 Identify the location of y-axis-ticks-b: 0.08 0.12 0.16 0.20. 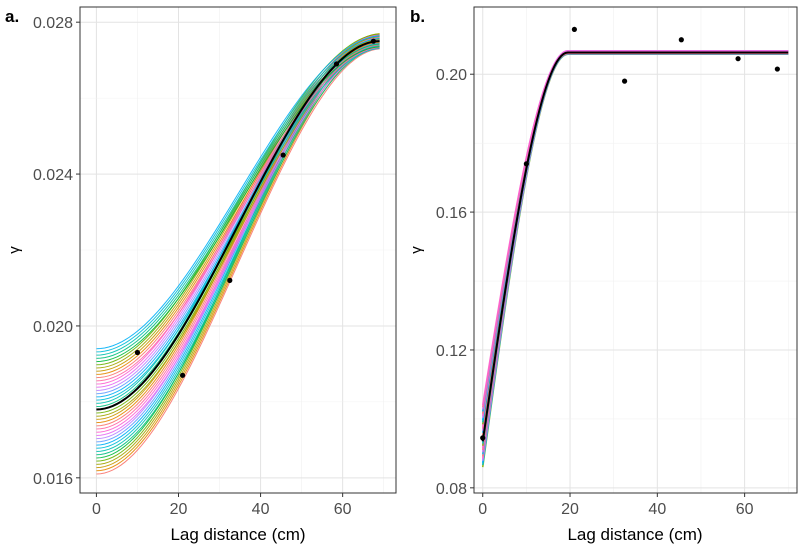
(455, 282).